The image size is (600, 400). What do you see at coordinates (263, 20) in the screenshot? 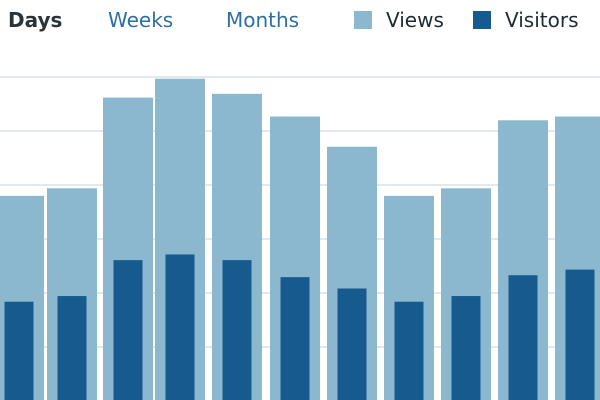
I see `tab-months: Months` at bounding box center [263, 20].